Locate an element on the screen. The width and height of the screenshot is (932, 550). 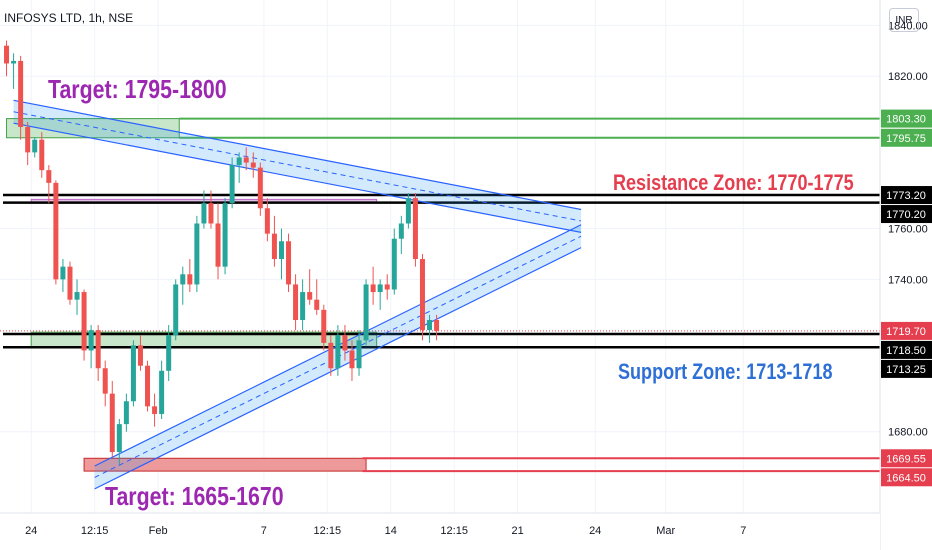
support-lower-price-tag is located at coordinates (906, 368).